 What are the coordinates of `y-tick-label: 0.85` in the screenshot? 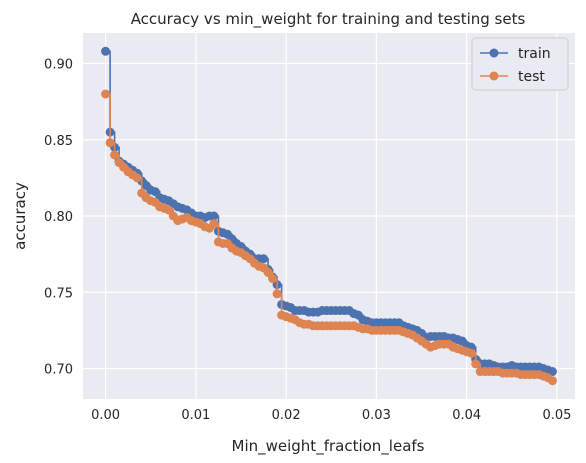 It's located at (58, 141).